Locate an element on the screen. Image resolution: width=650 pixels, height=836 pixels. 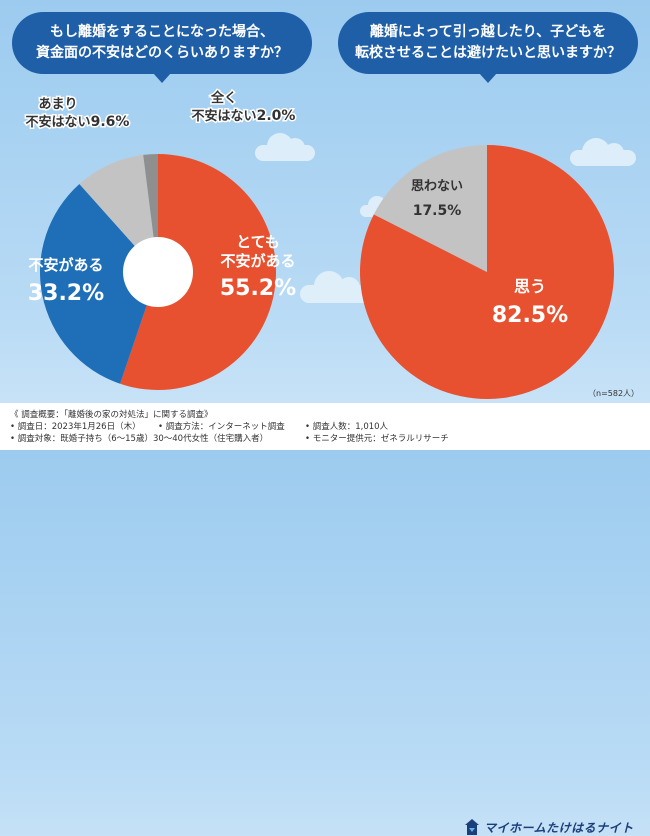
slice-label-very-anxious: とても不安がある 55.2% is located at coordinates (258, 267).